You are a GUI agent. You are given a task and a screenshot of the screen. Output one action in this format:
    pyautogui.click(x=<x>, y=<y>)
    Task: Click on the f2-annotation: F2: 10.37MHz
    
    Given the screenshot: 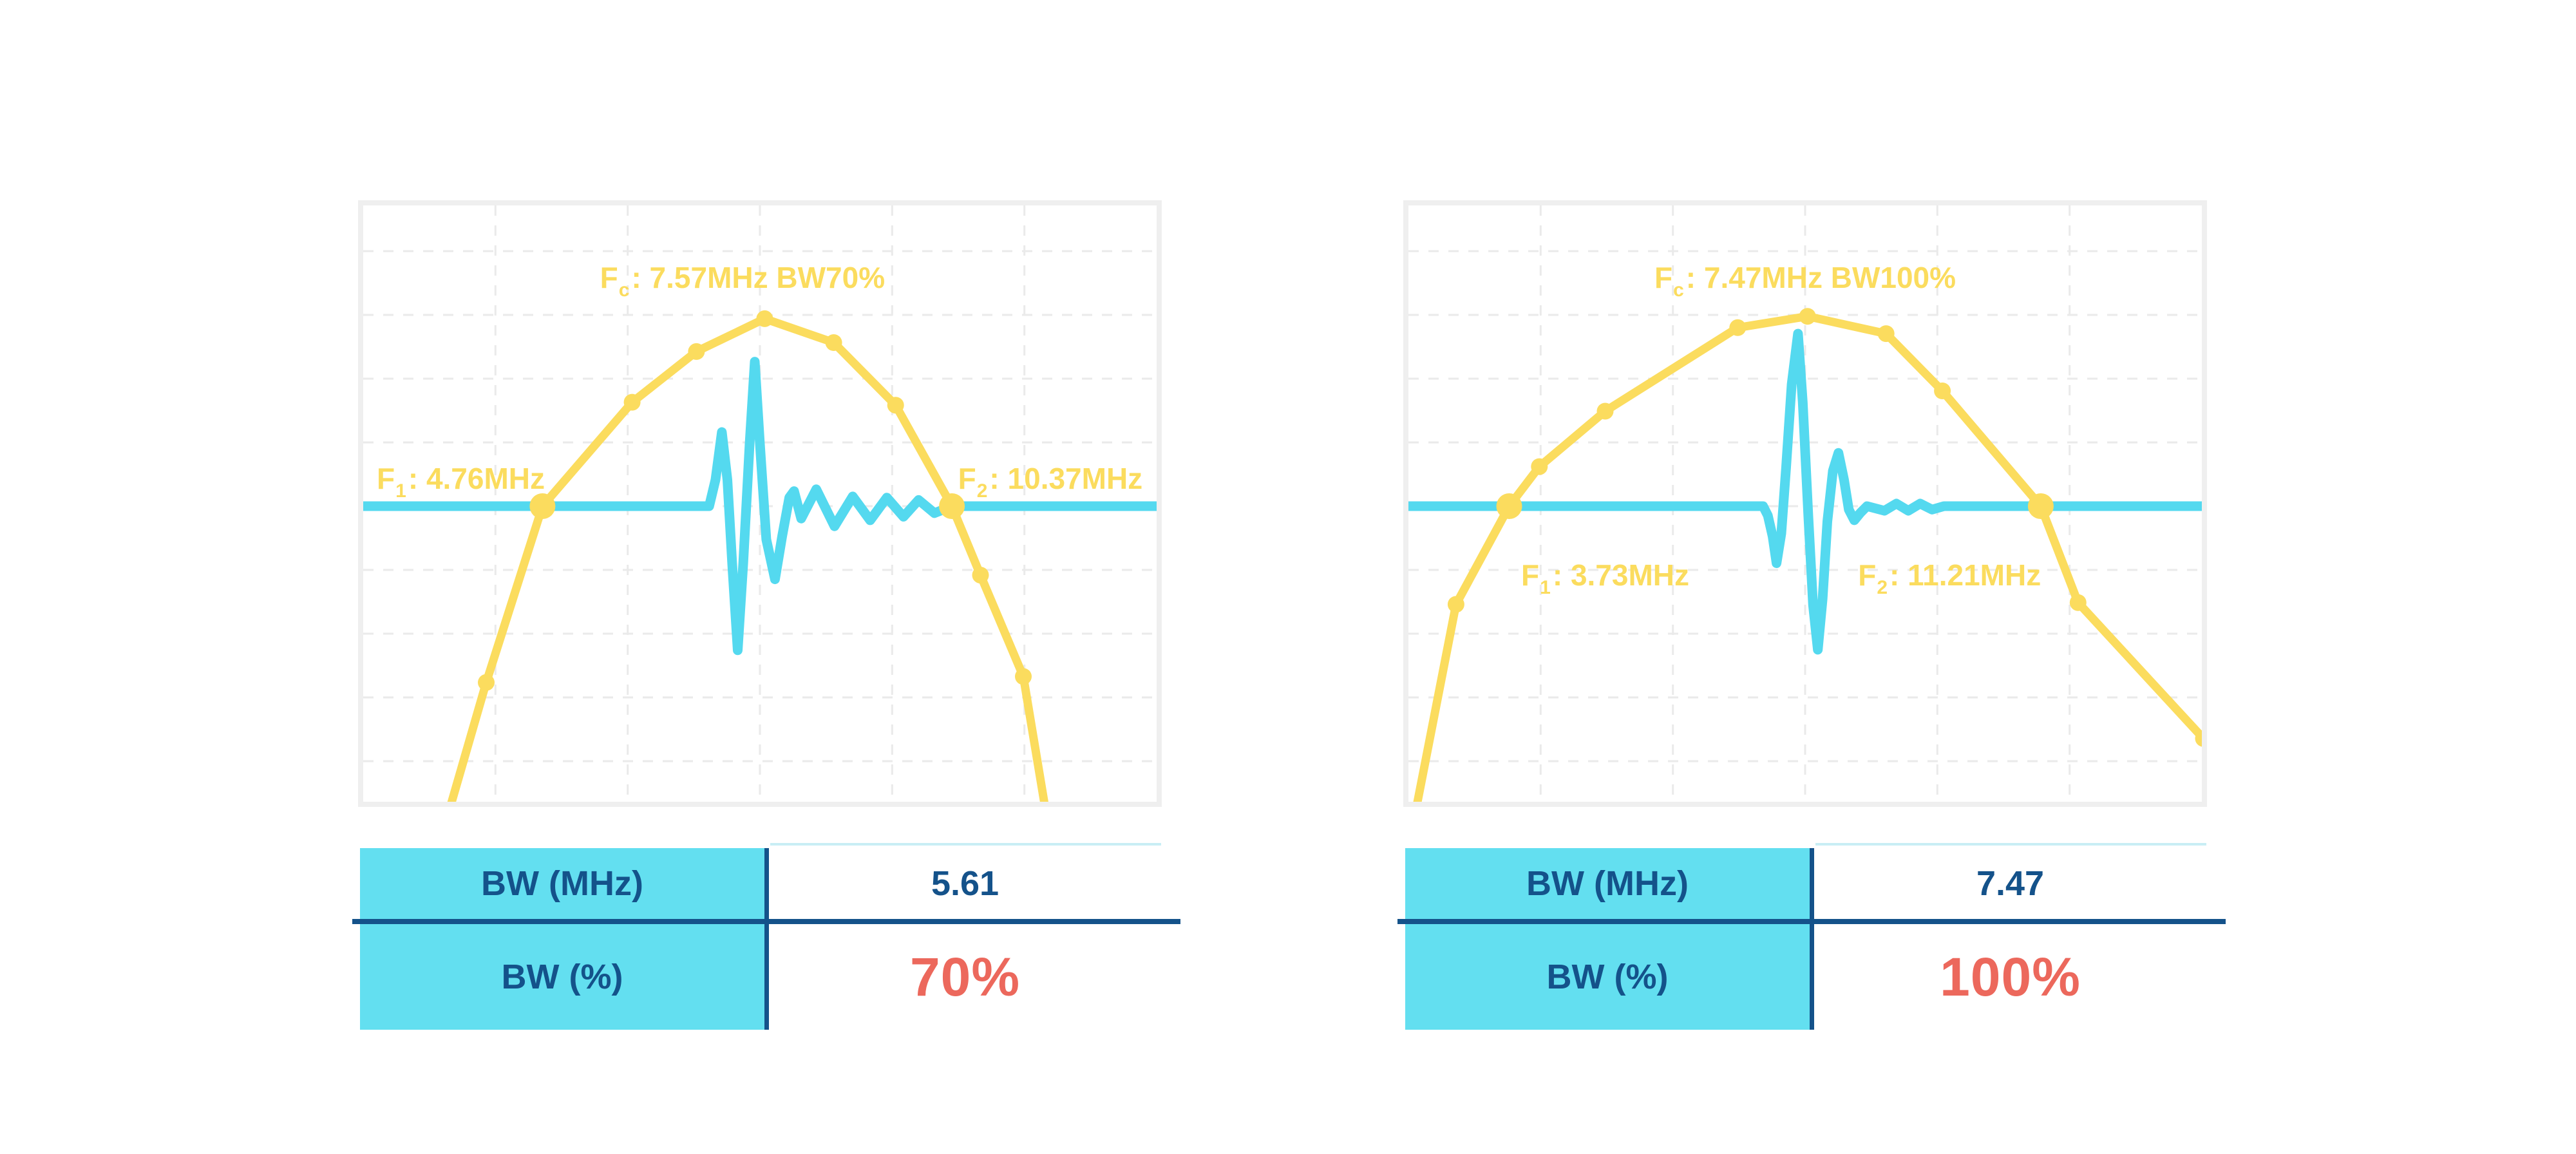 What is the action you would take?
    pyautogui.click(x=1050, y=482)
    